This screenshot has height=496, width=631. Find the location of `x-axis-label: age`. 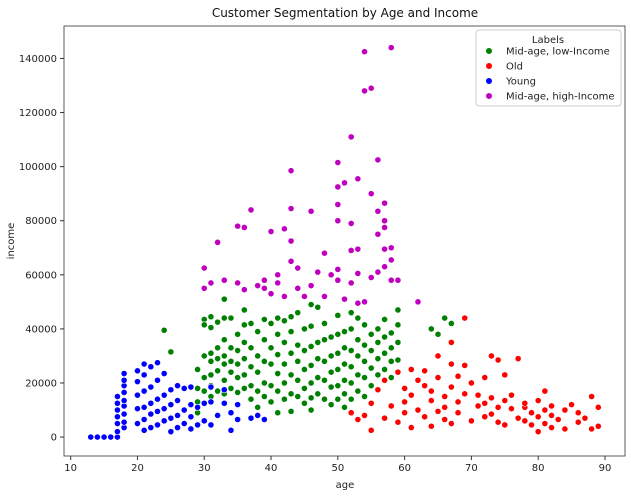

x-axis-label: age is located at coordinates (345, 485).